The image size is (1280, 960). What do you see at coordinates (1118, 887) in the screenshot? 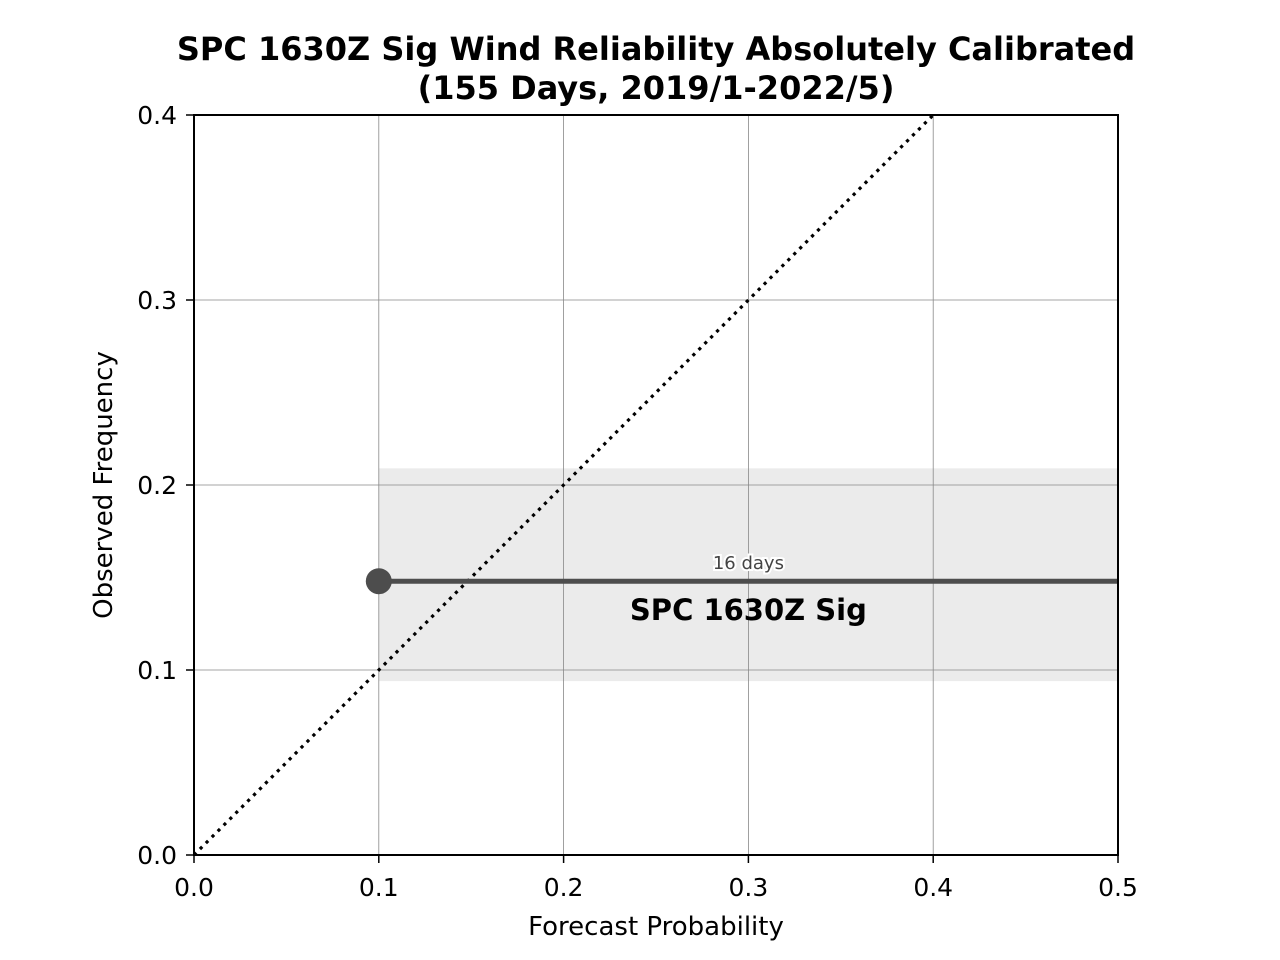
I see `x-tick-label-5: 0.5` at bounding box center [1118, 887].